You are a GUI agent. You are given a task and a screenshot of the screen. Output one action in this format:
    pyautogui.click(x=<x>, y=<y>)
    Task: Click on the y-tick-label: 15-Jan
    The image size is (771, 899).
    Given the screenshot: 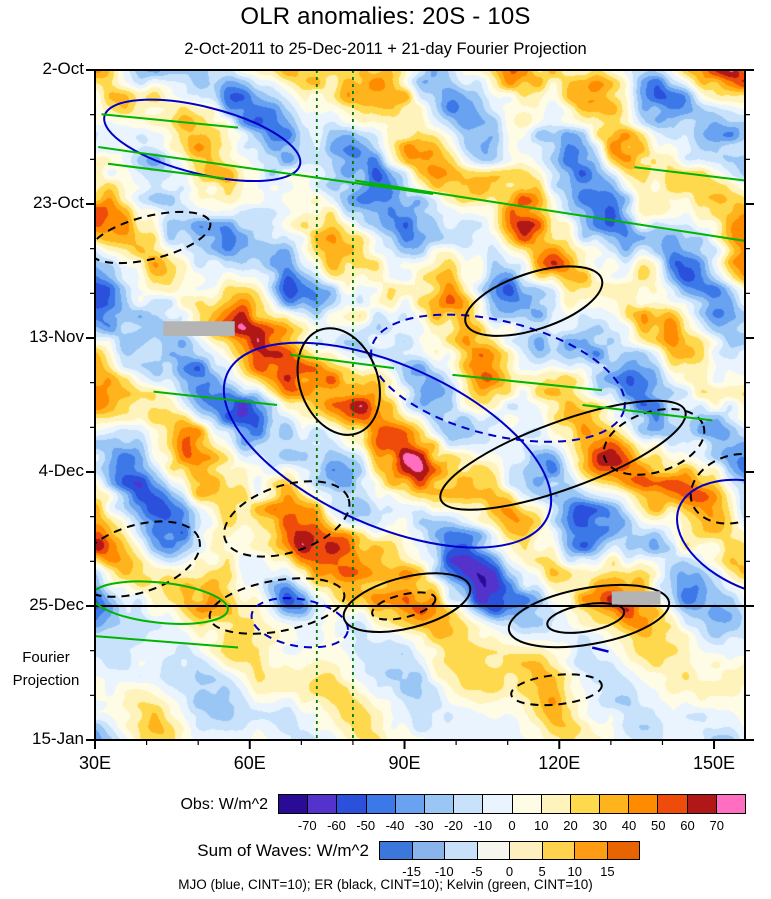 What is the action you would take?
    pyautogui.click(x=58, y=738)
    